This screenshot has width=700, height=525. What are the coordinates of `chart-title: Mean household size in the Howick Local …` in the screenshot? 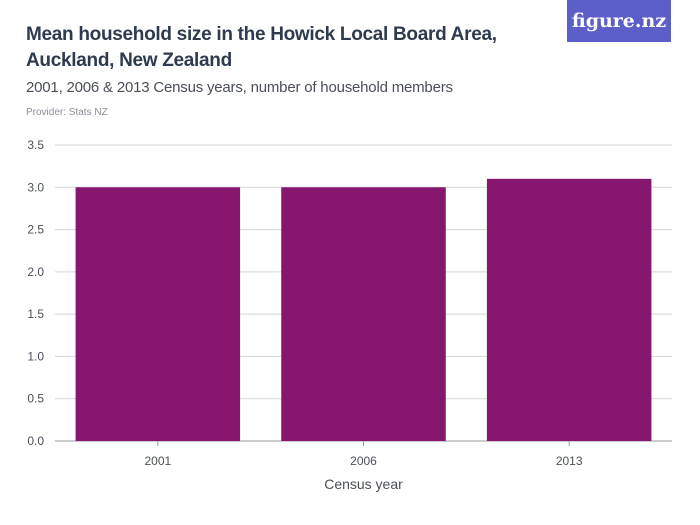 It's located at (261, 47).